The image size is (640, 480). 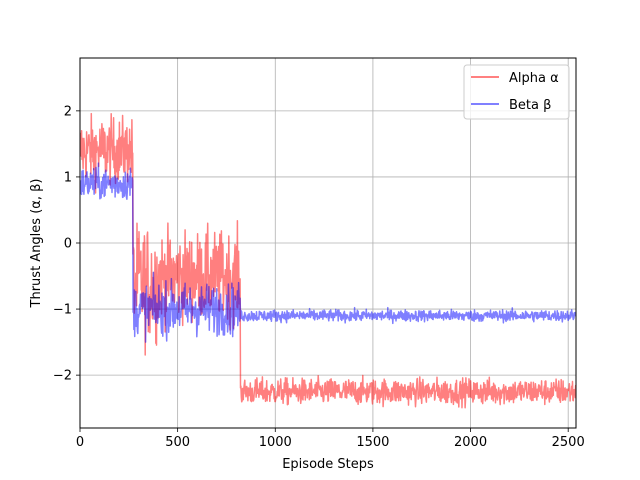 I want to click on x-tick-label: 1500, so click(x=372, y=442).